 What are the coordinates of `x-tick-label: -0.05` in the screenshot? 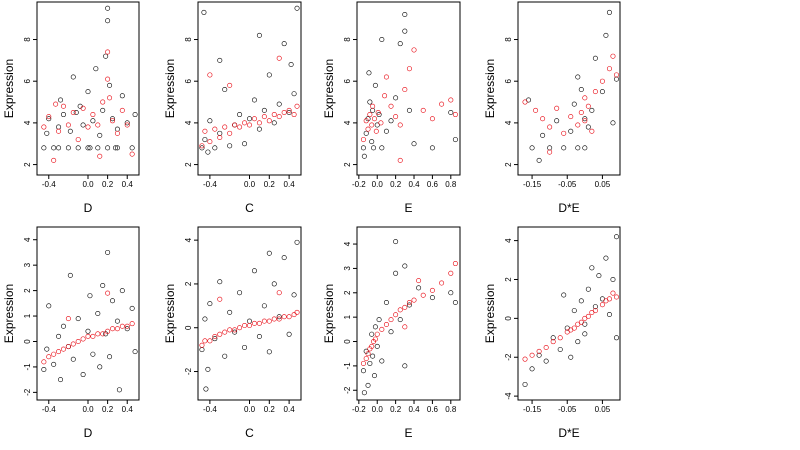 It's located at (567, 409).